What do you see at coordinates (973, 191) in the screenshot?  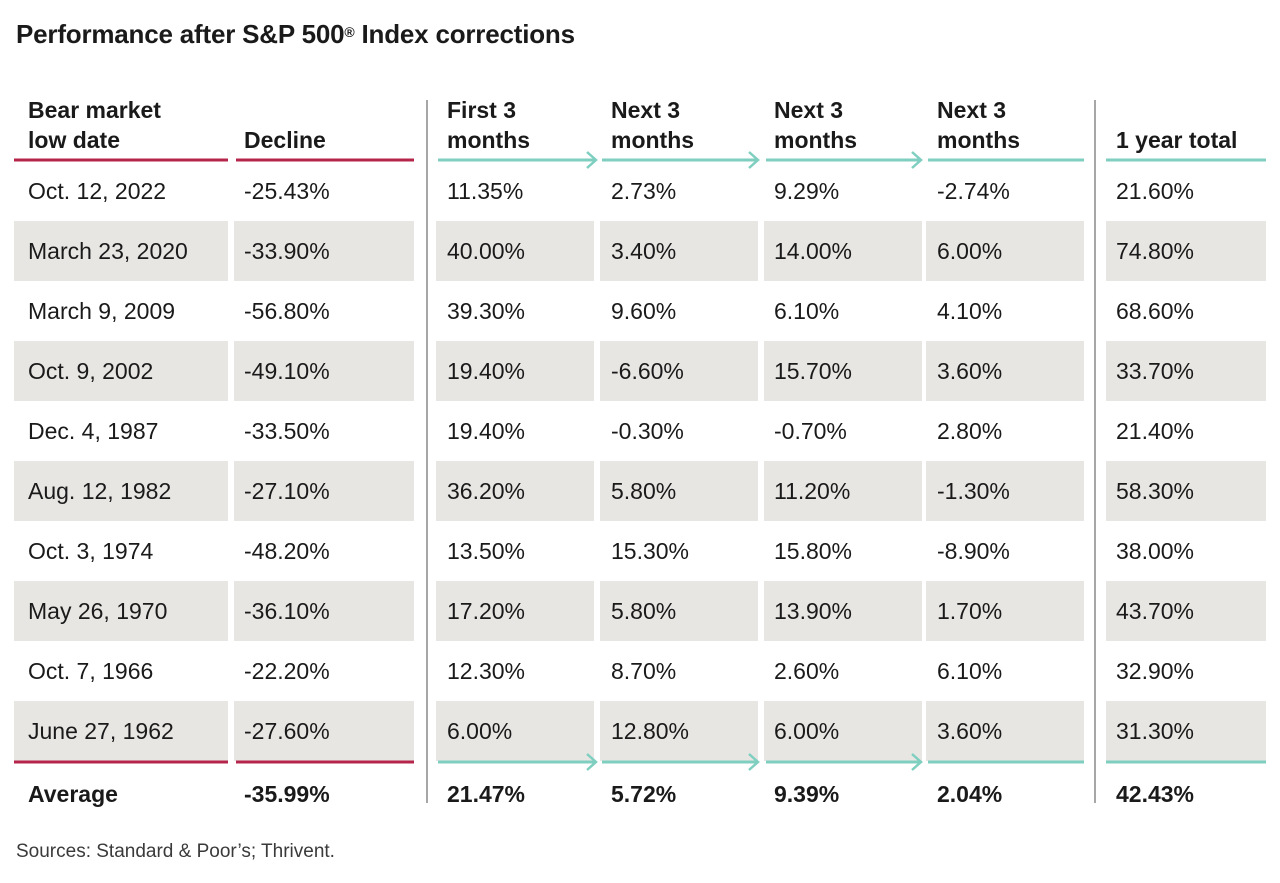 I see `cell-next-3-months-c: -2.74%` at bounding box center [973, 191].